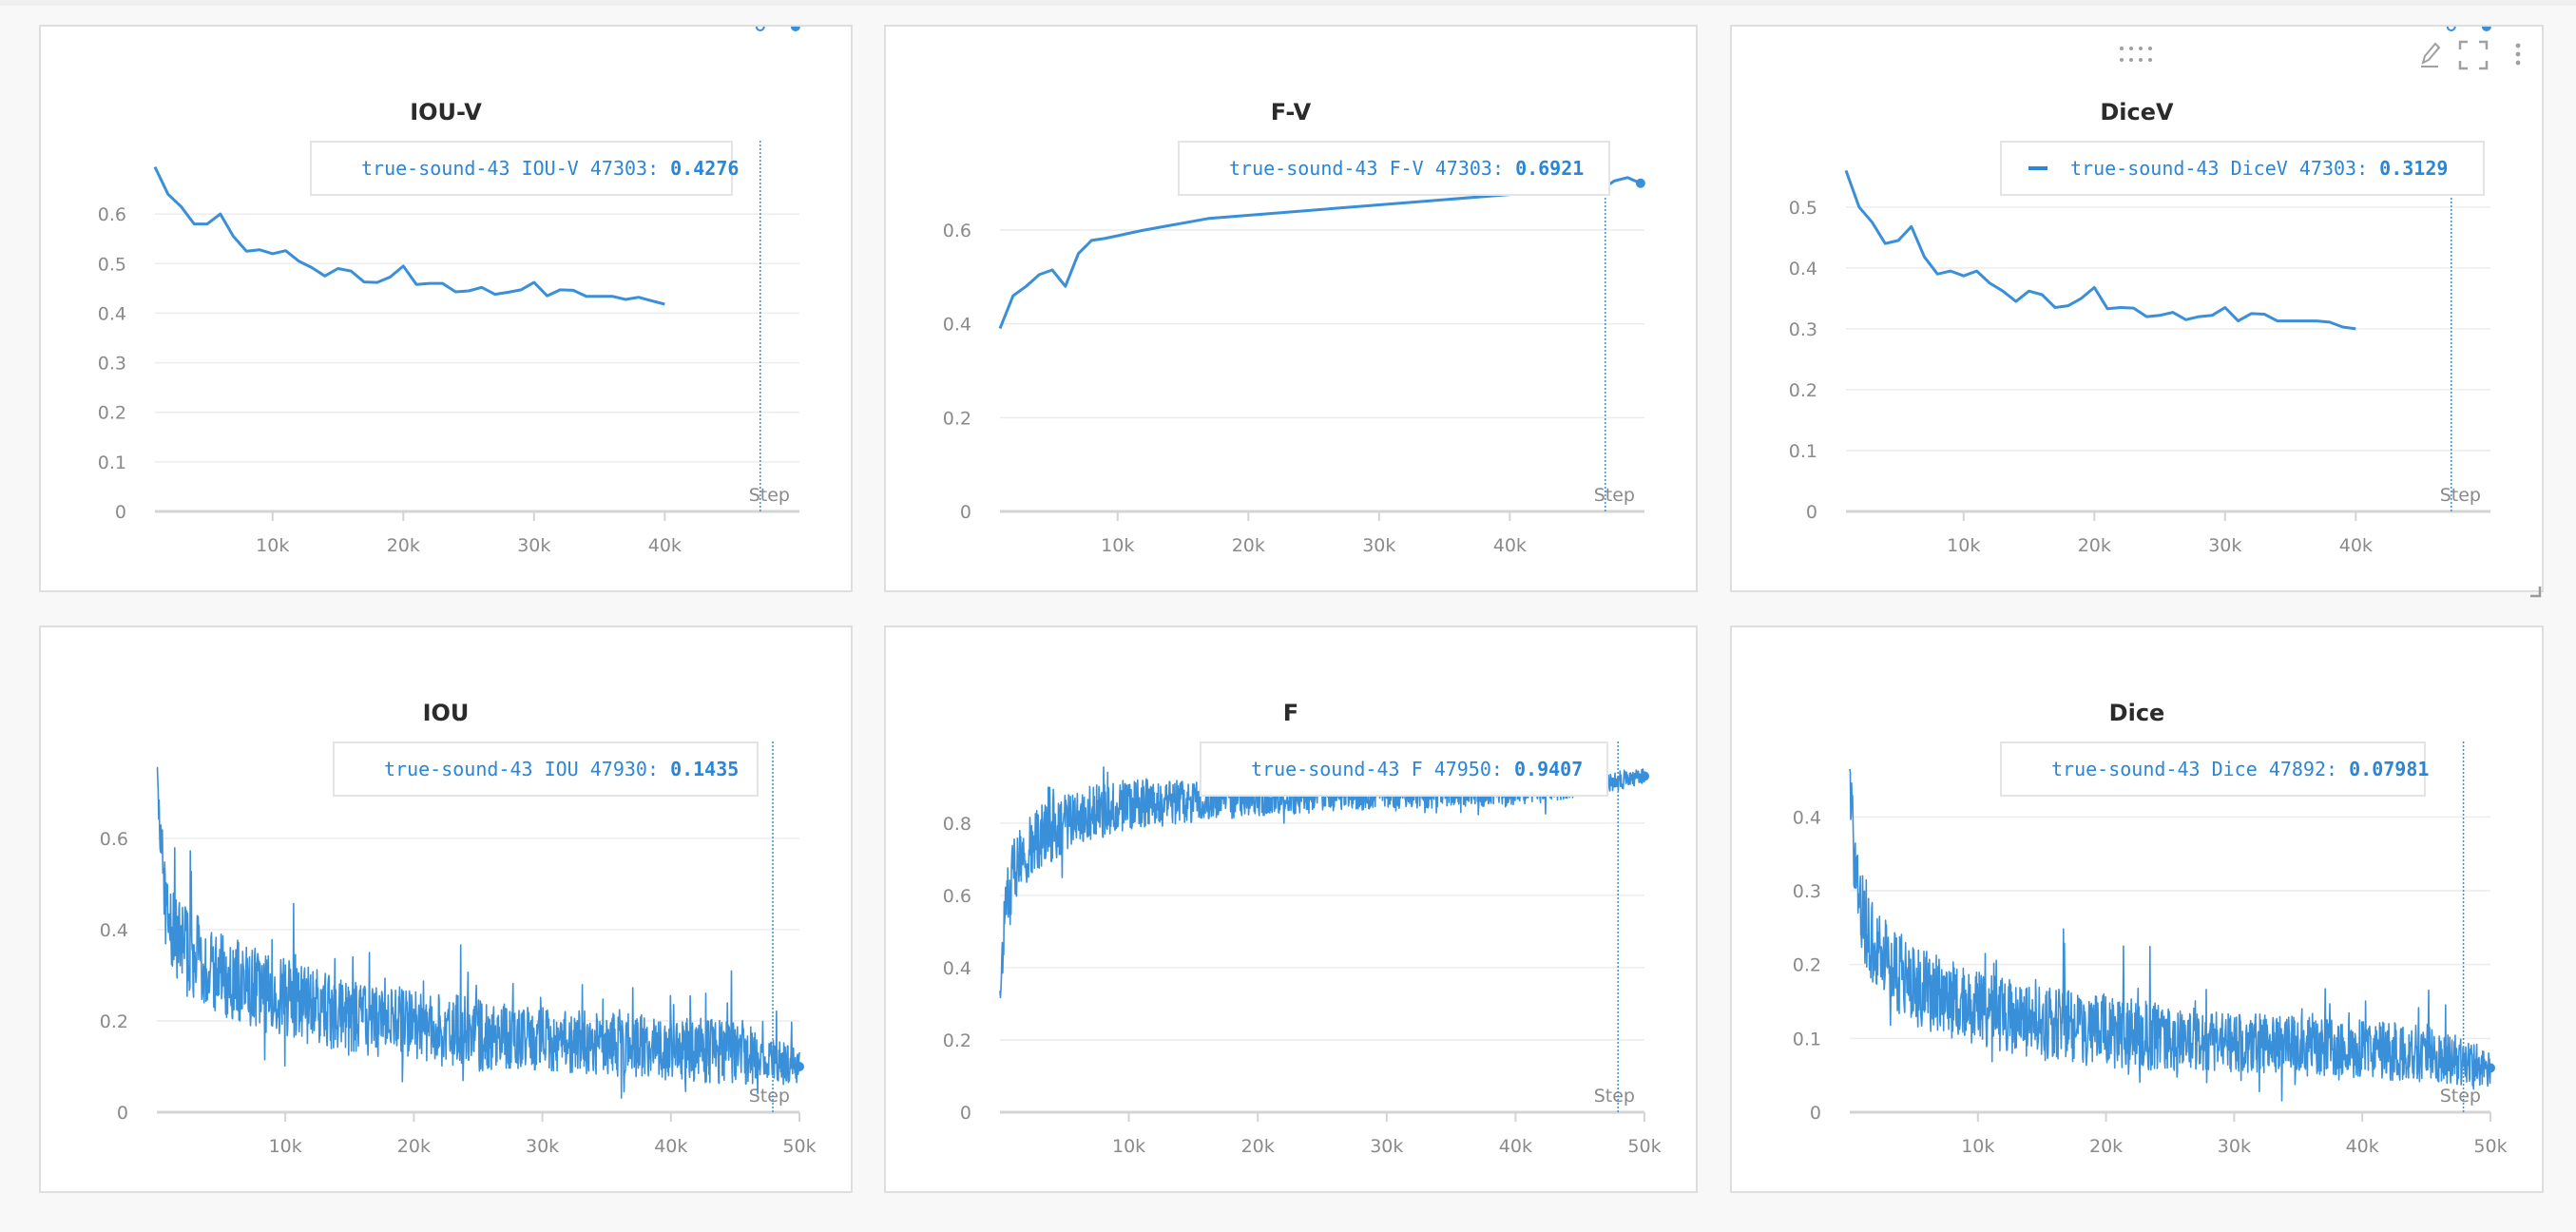  I want to click on legend-step: 47892:, so click(2303, 769).